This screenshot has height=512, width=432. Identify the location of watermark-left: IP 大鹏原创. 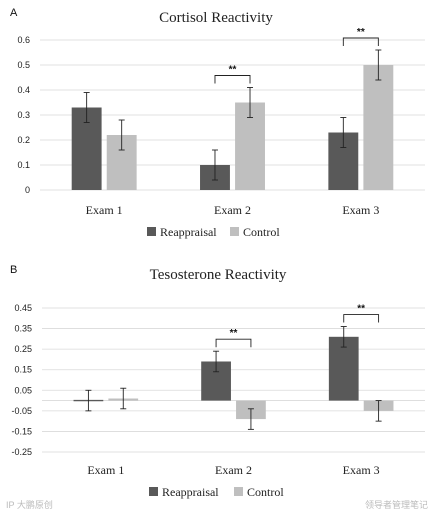
(29, 504).